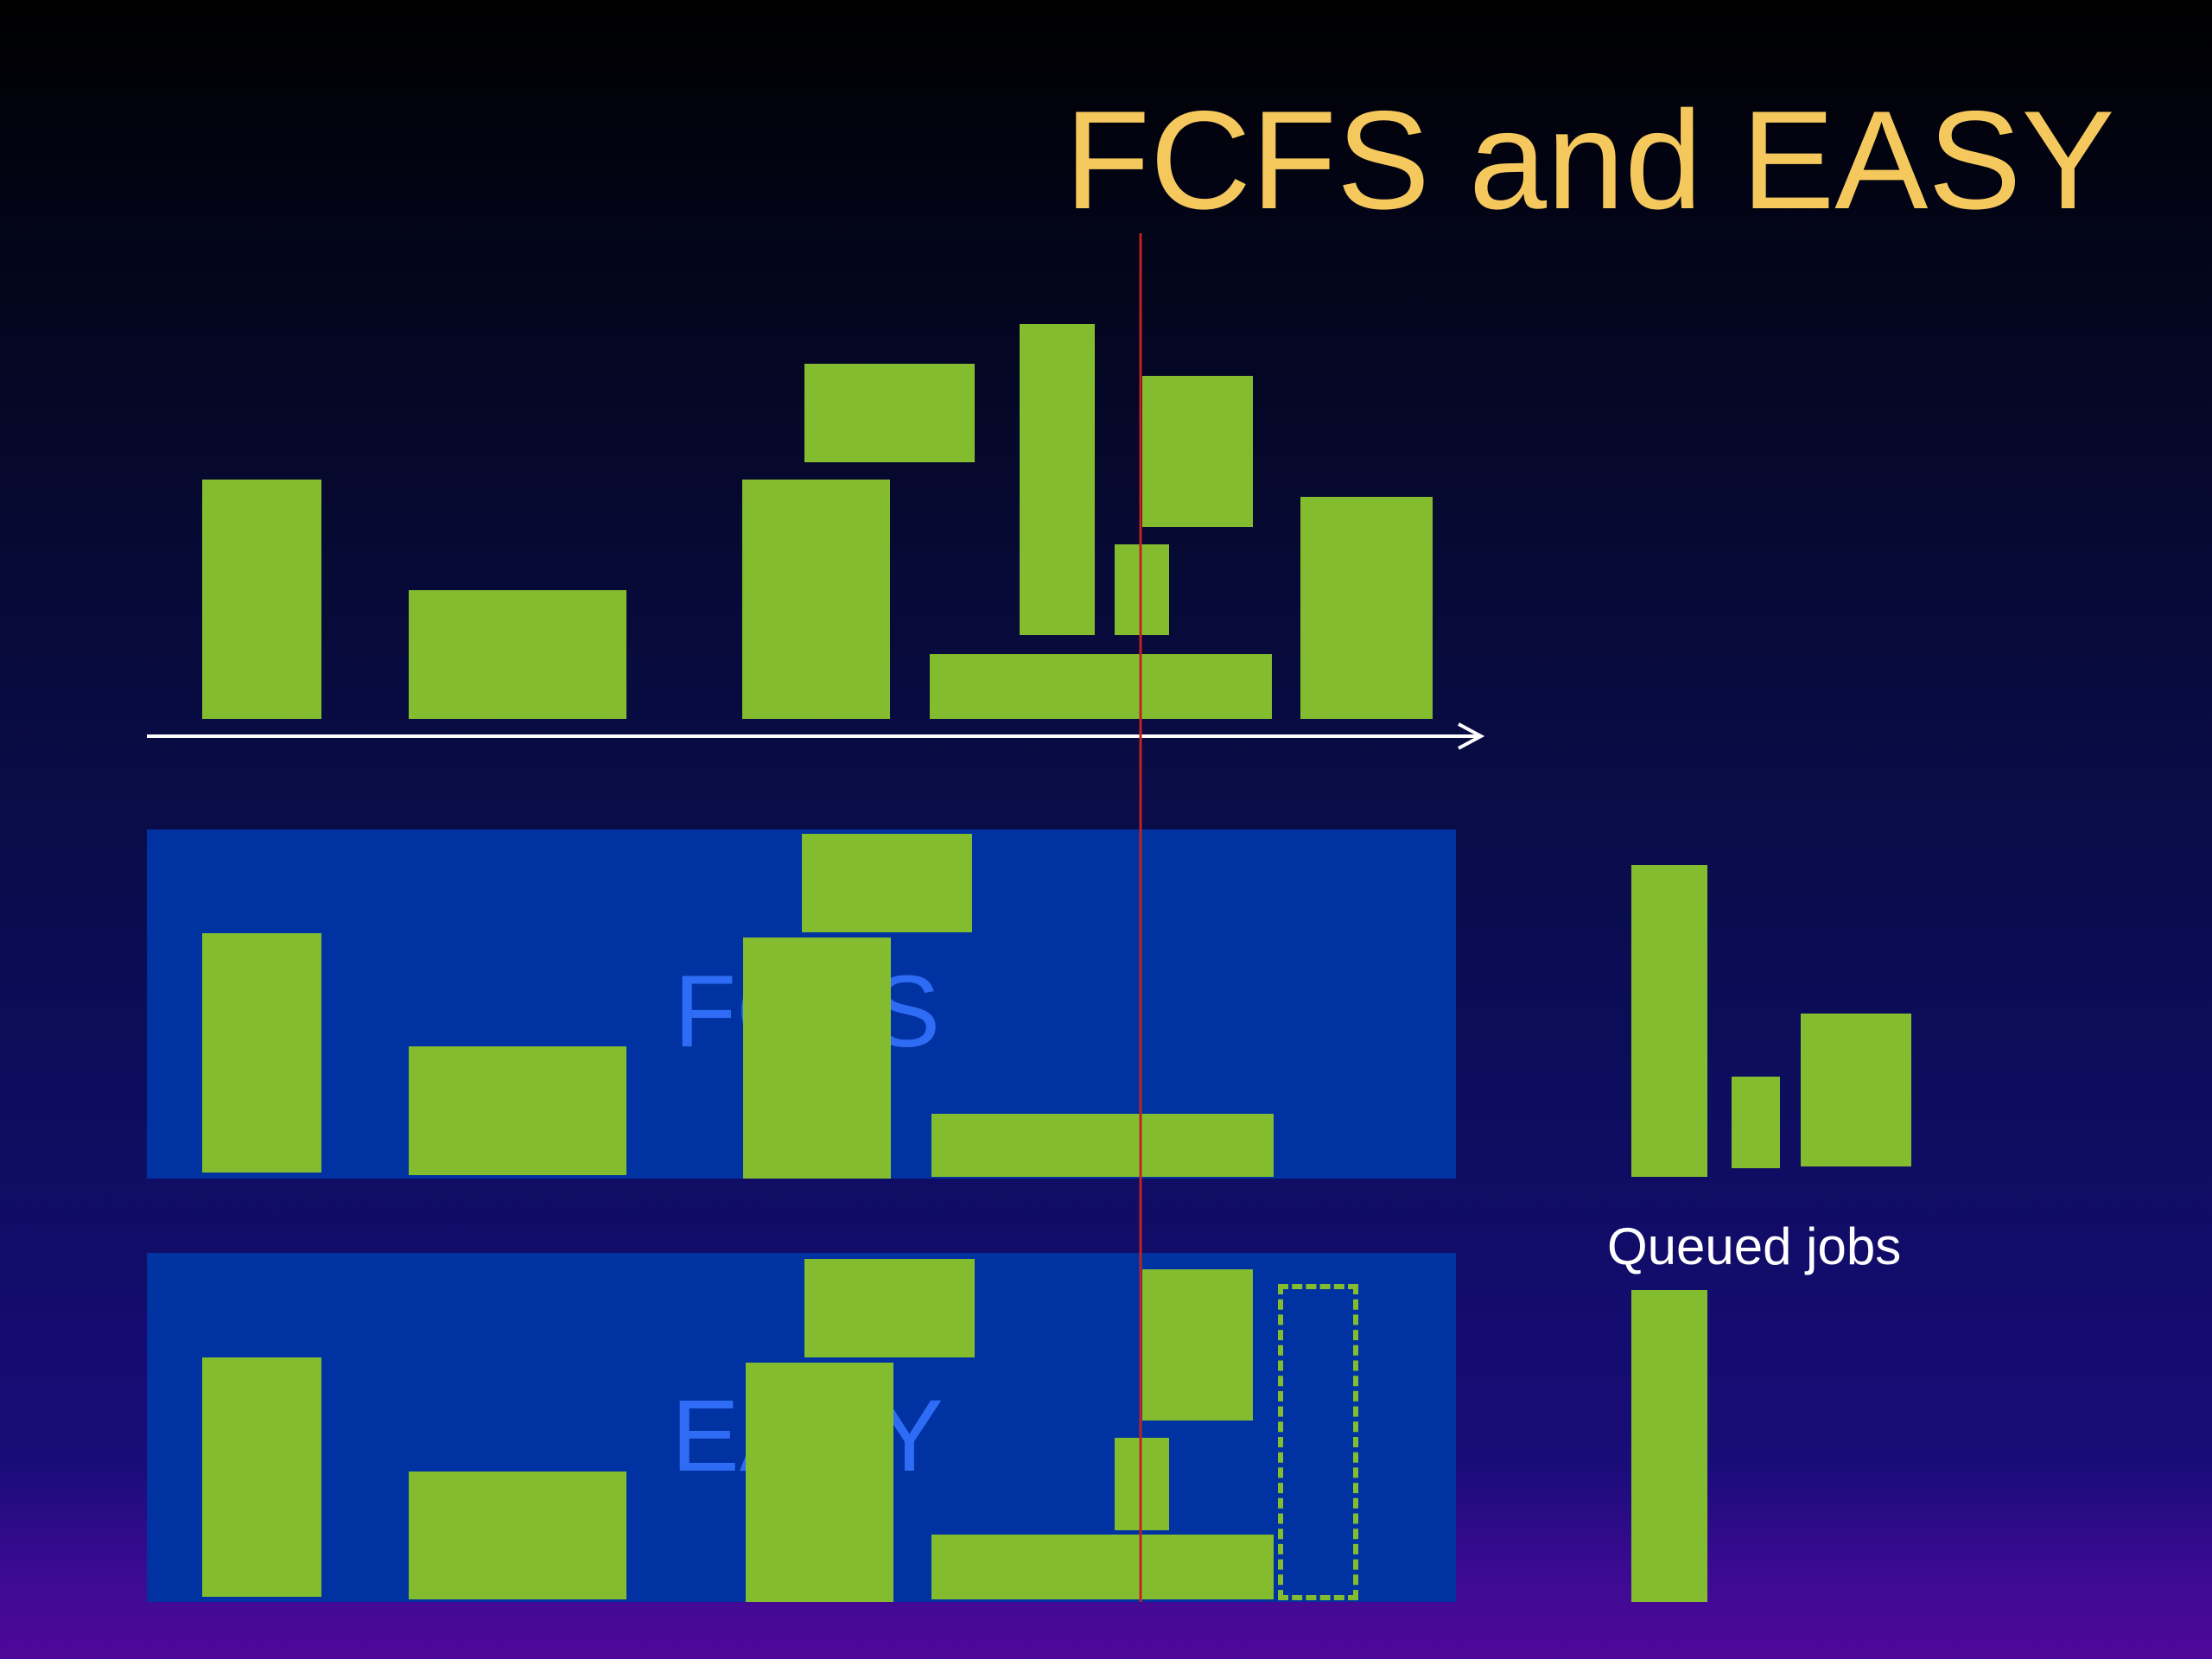 Image resolution: width=2212 pixels, height=1659 pixels. What do you see at coordinates (1471, 736) in the screenshot?
I see `time-axis-arrowhead` at bounding box center [1471, 736].